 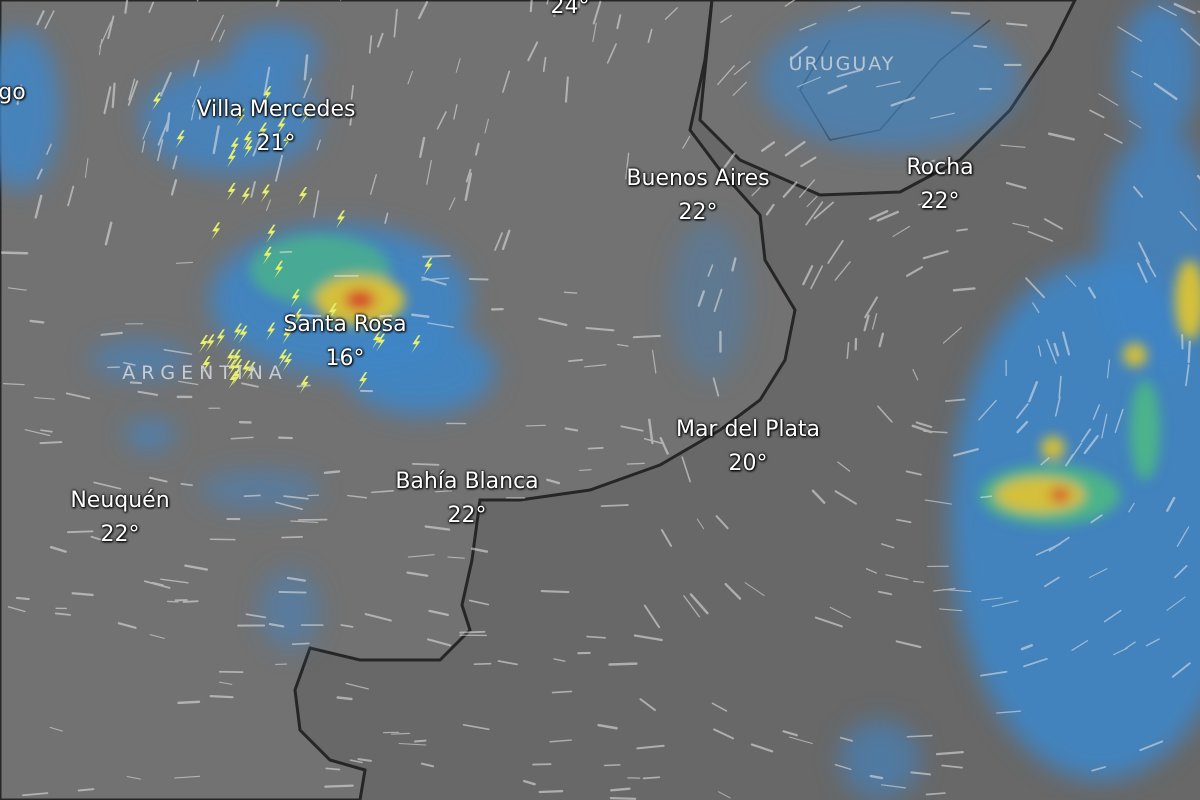 I want to click on city-label-villa-mercedes: Villa Mercedes 21°, so click(x=275, y=127).